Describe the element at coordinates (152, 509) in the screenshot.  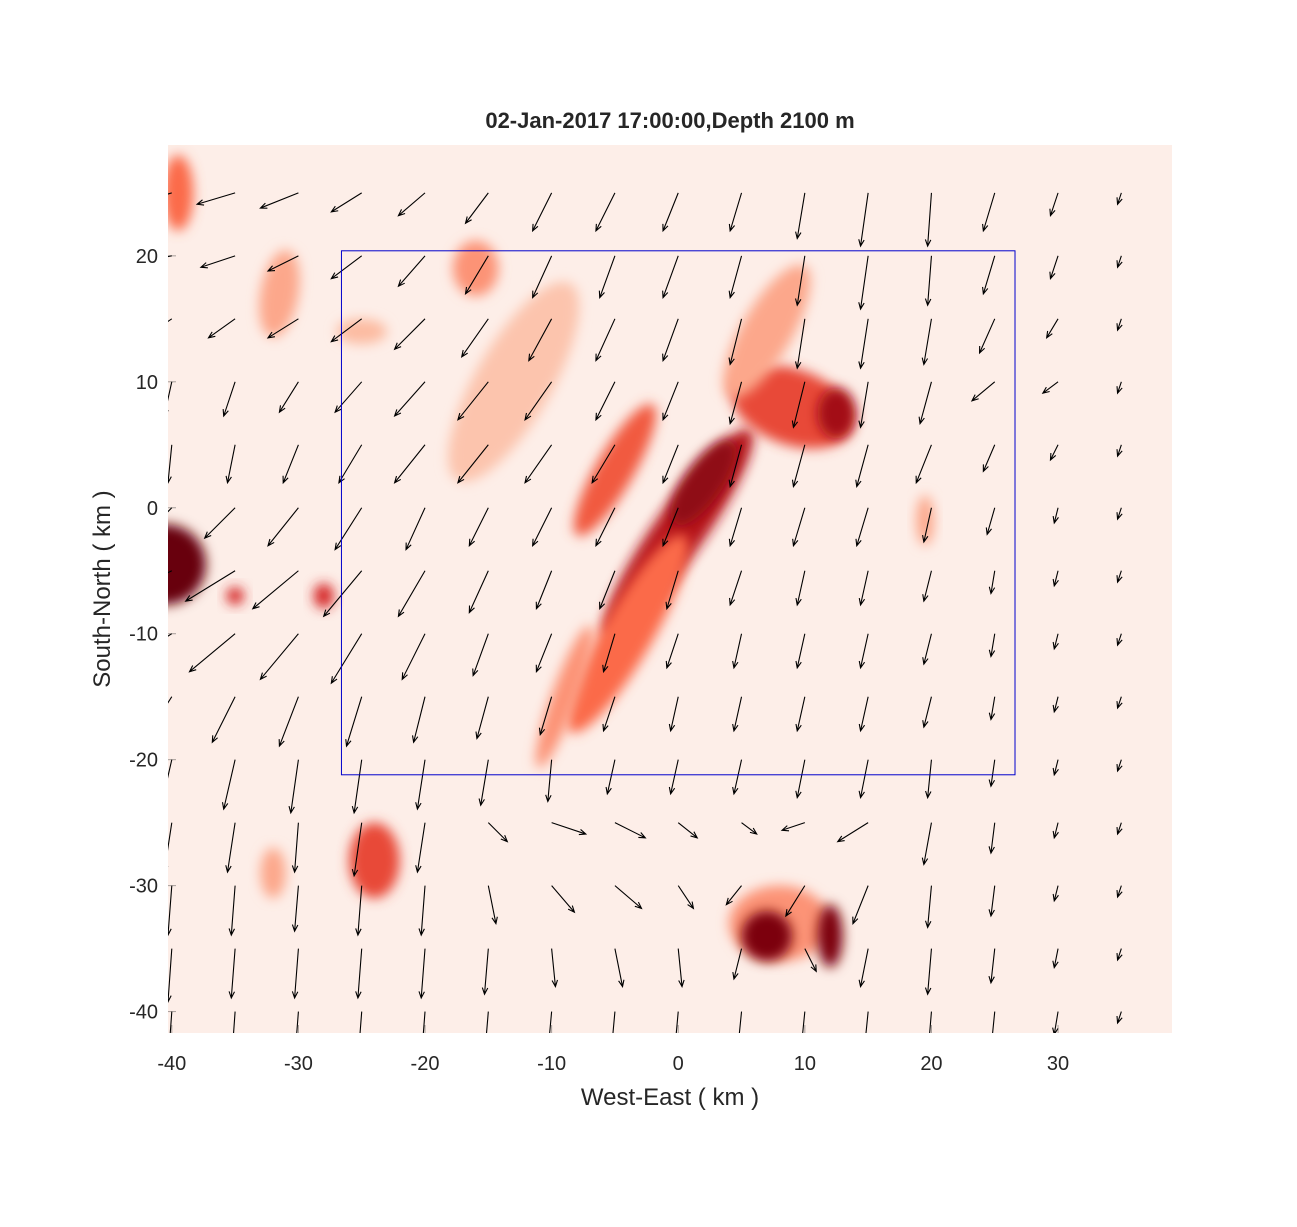
I see `y-tick-label: 0` at that location.